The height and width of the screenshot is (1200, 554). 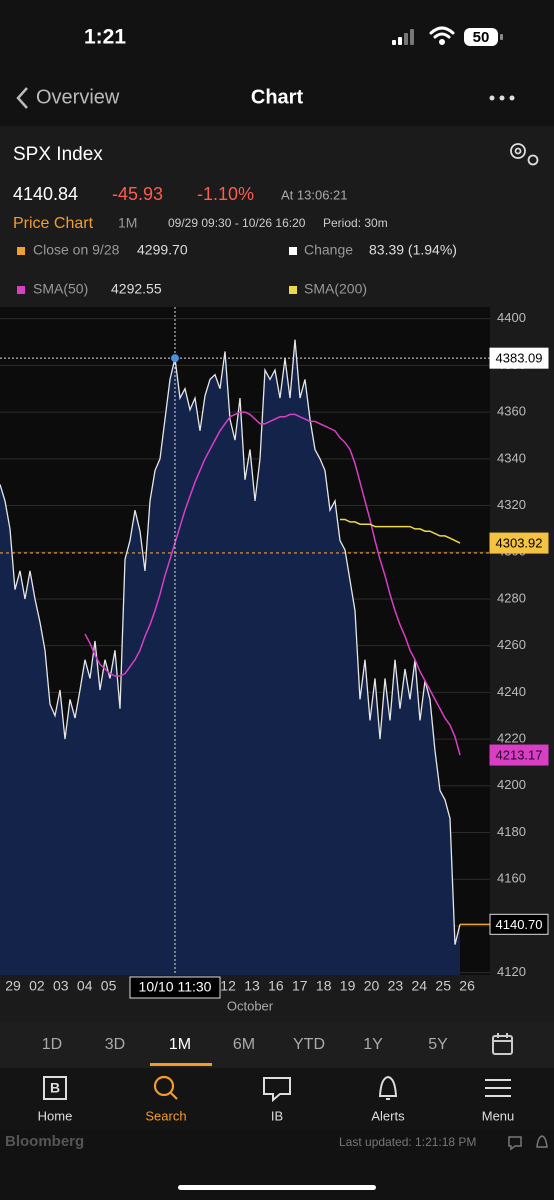 What do you see at coordinates (438, 1044) in the screenshot?
I see `period-button: 5Y` at bounding box center [438, 1044].